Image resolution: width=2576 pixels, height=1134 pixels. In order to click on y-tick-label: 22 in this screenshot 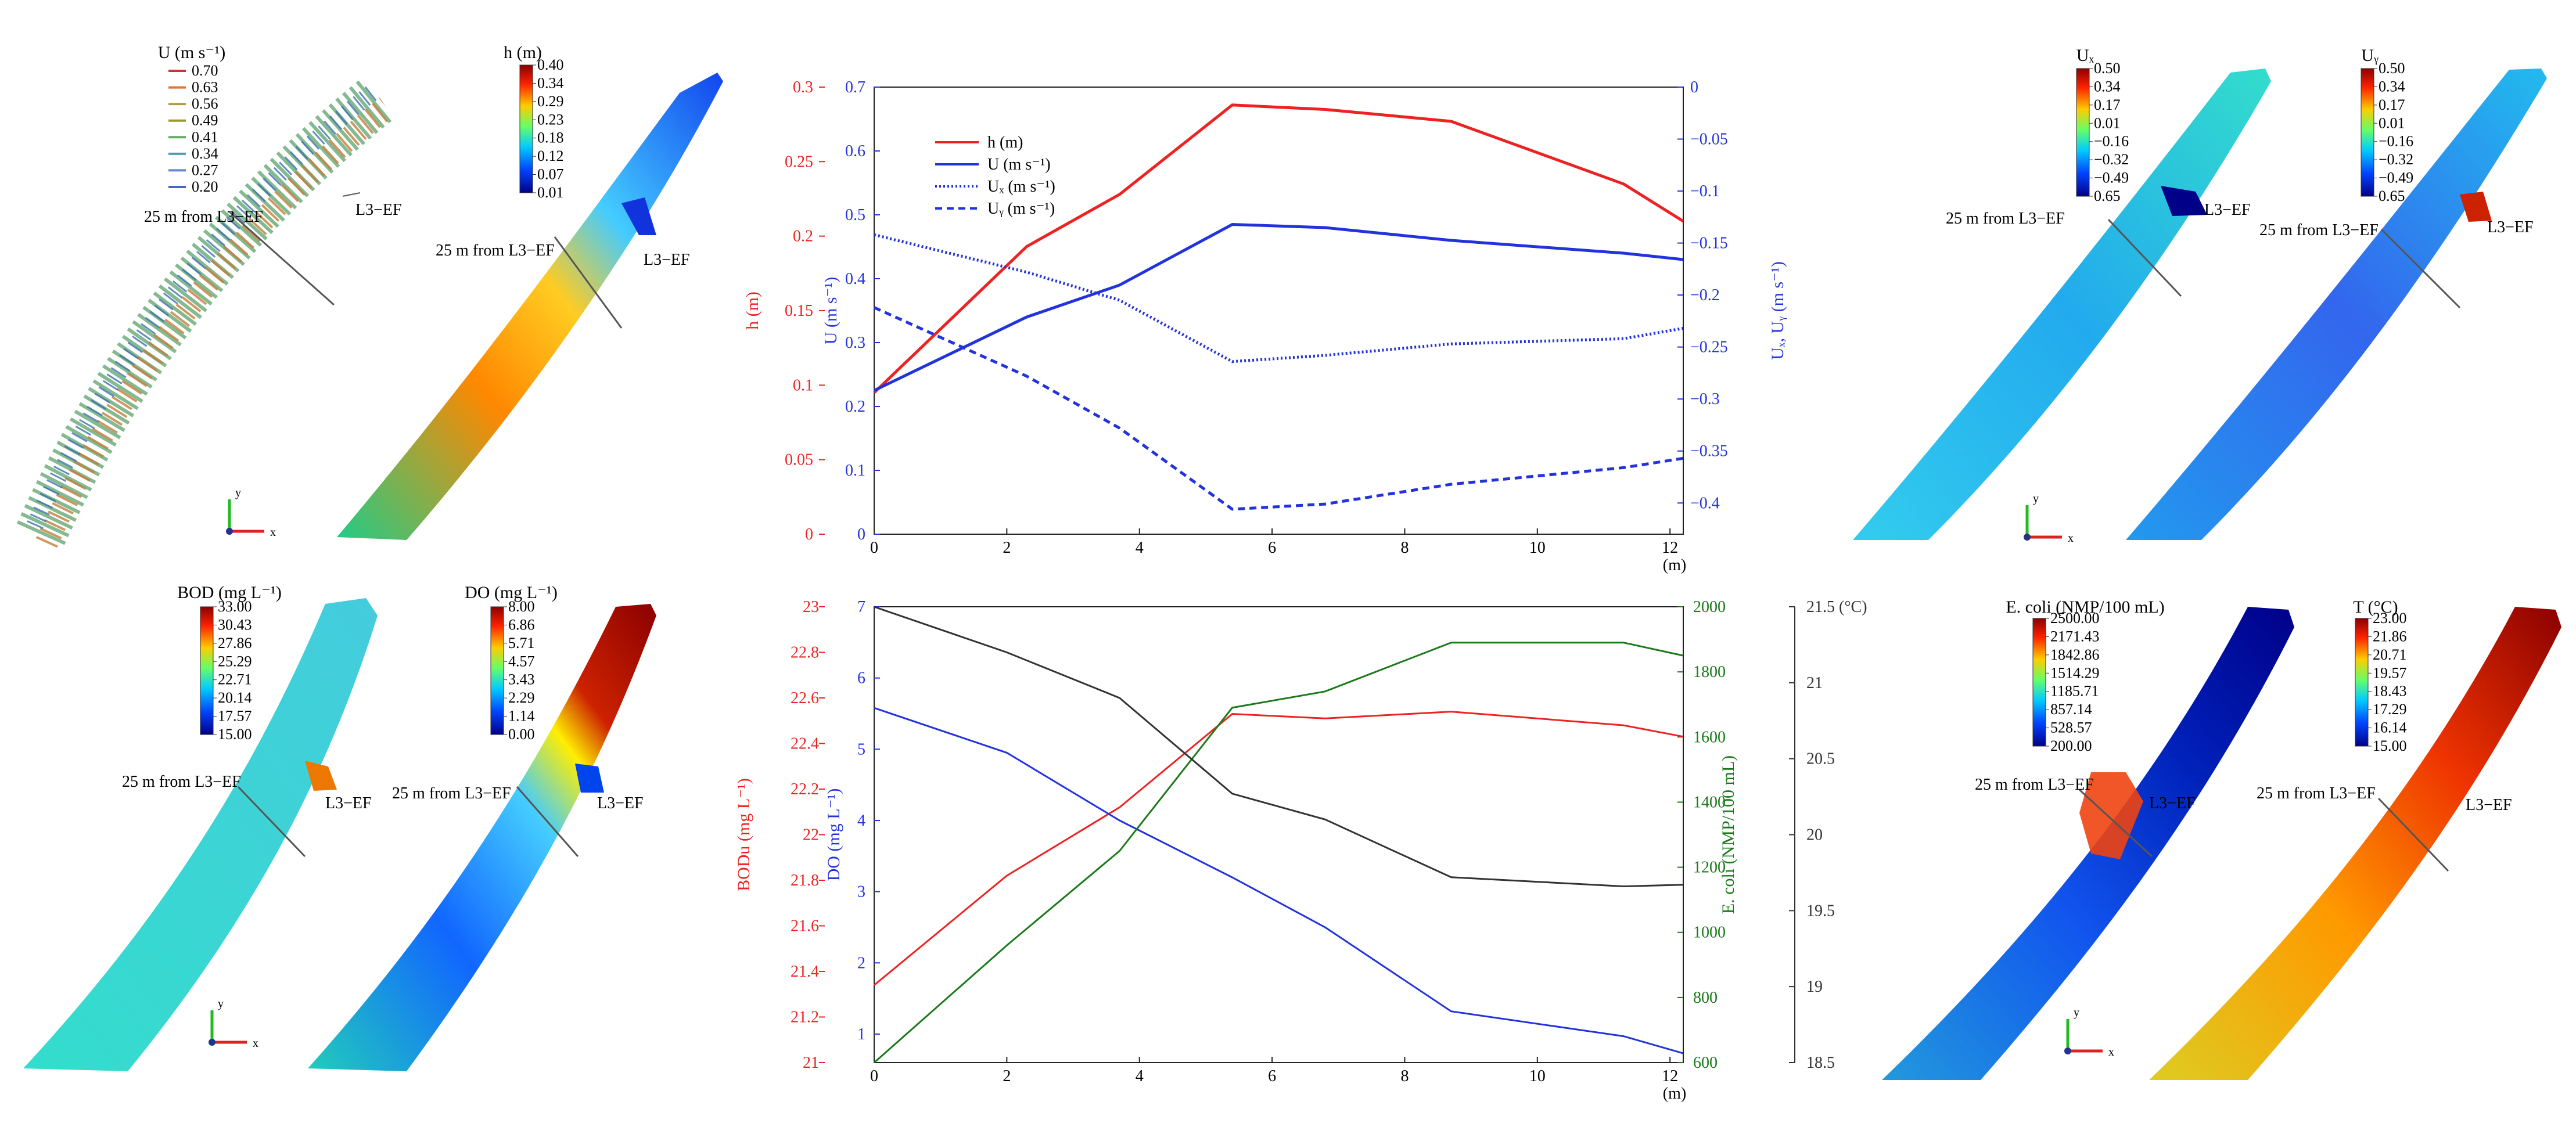, I will do `click(811, 835)`.